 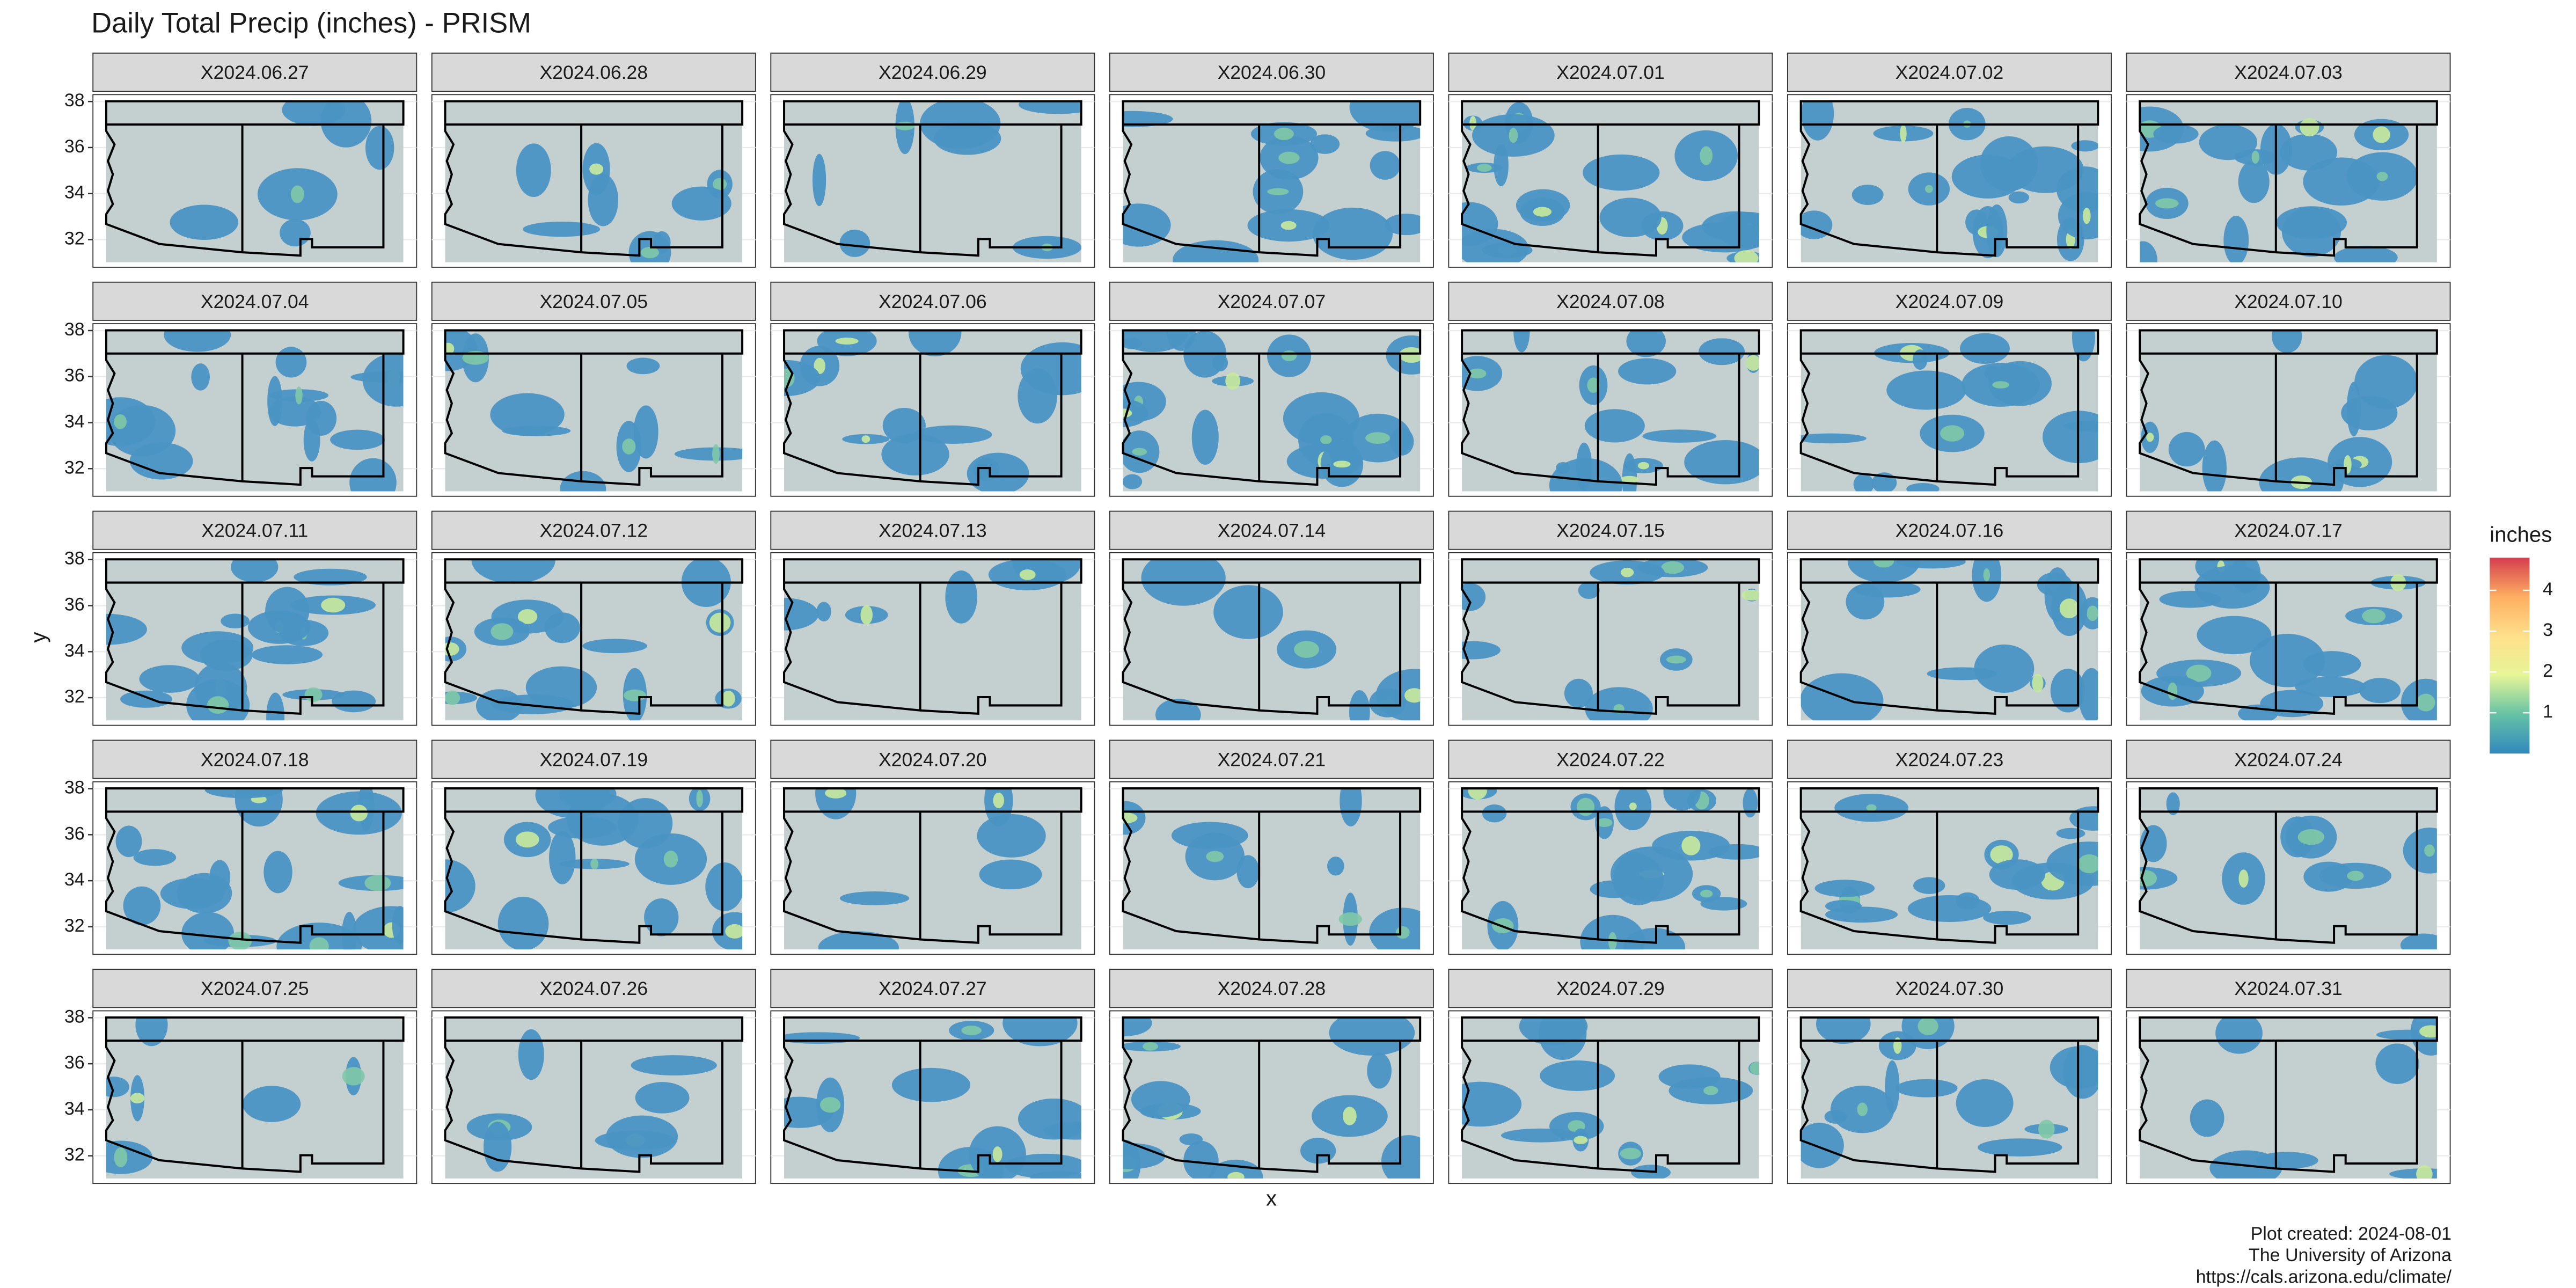 I want to click on facet-label: X2024.07.26, so click(x=593, y=988).